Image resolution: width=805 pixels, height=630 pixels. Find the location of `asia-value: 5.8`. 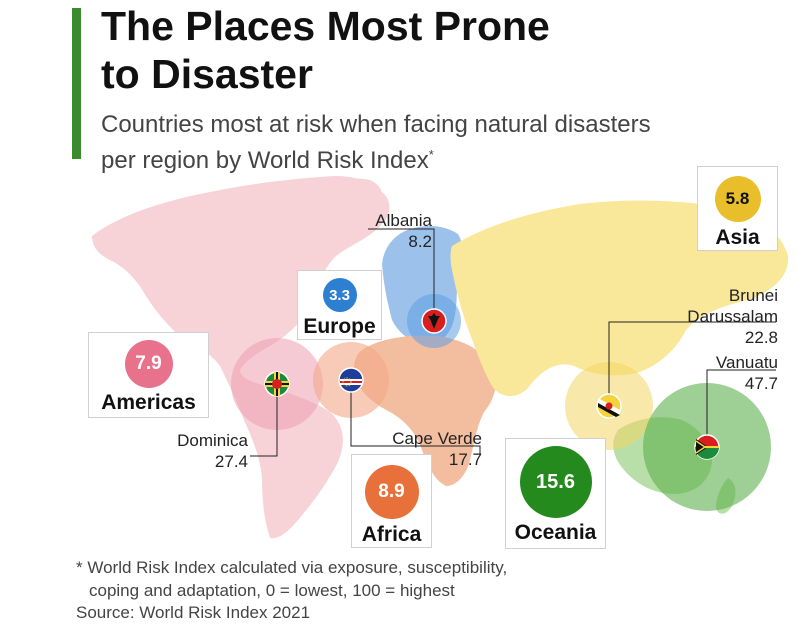

asia-value: 5.8 is located at coordinates (737, 198).